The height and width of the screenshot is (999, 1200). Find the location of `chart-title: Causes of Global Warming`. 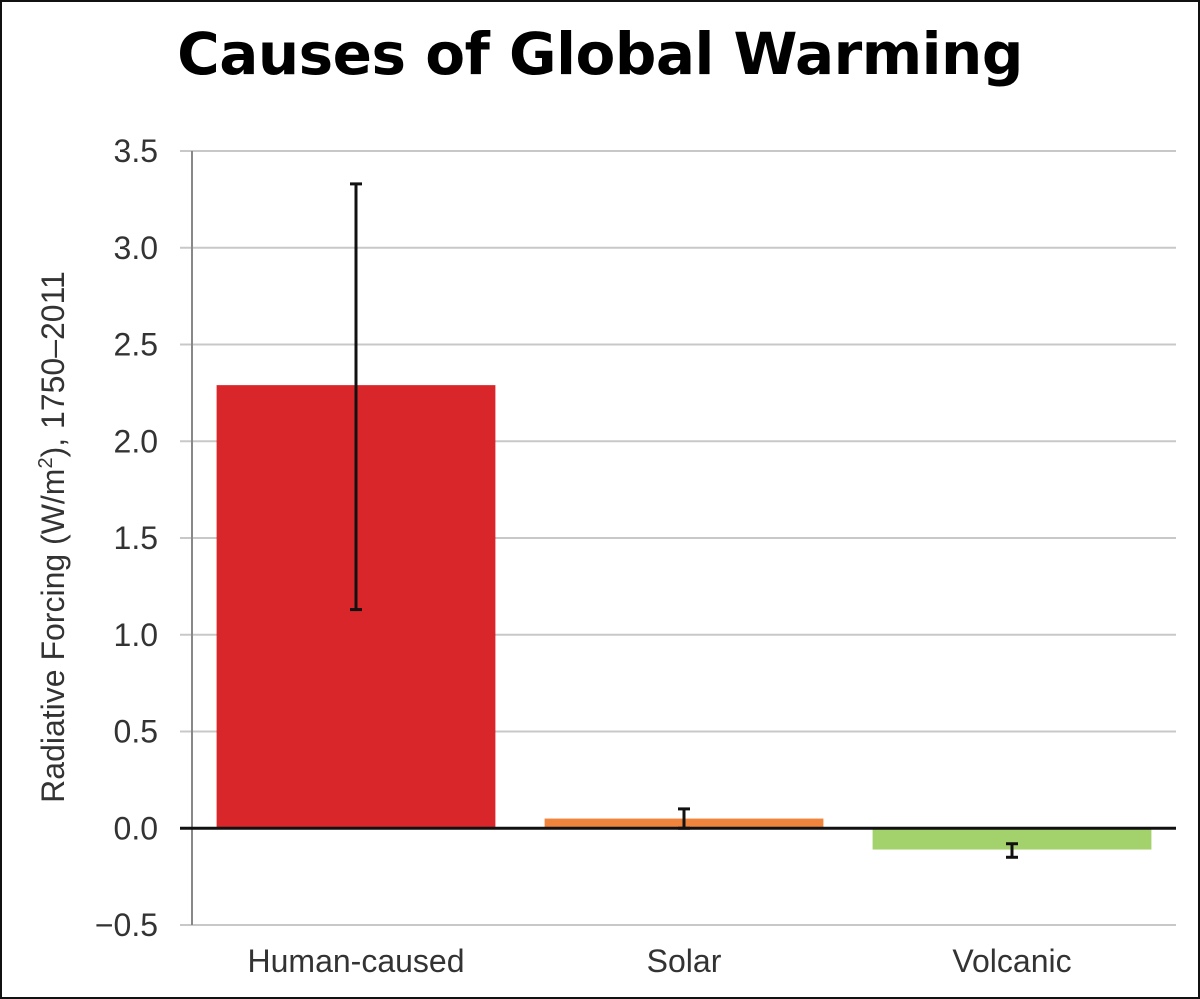

chart-title: Causes of Global Warming is located at coordinates (600, 54).